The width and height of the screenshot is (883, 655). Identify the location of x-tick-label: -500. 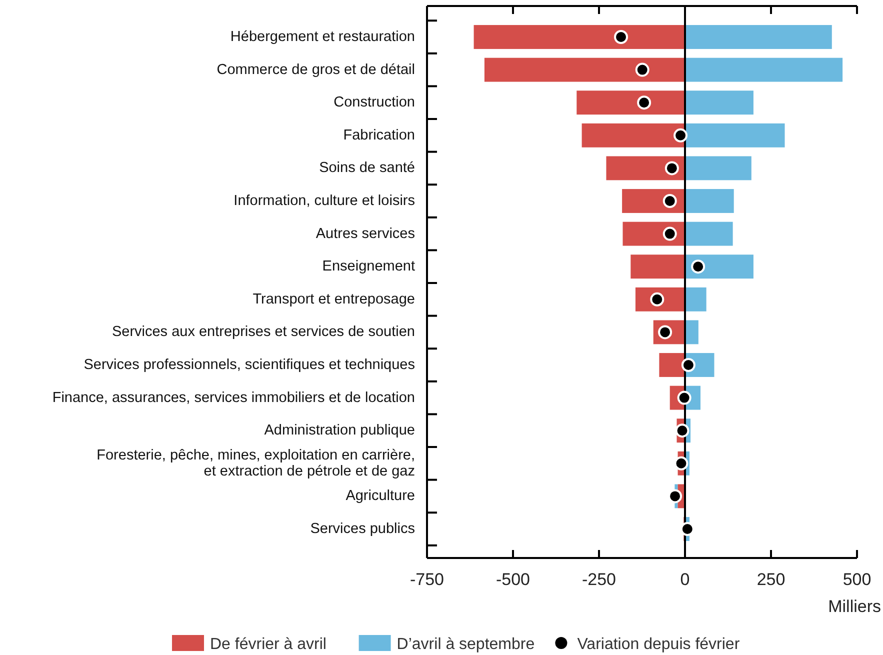
(513, 579).